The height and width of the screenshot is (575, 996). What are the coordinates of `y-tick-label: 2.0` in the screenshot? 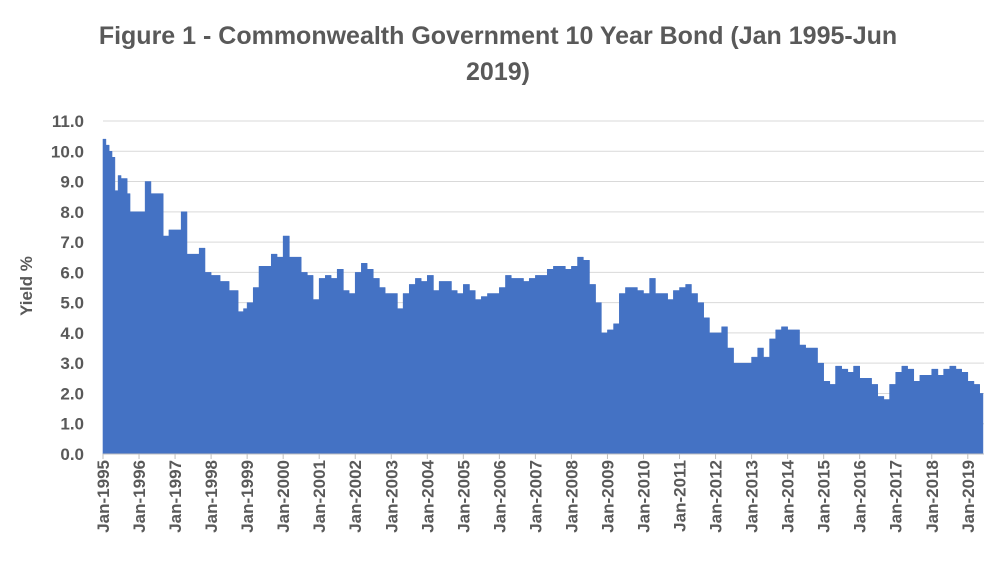 It's located at (72, 393).